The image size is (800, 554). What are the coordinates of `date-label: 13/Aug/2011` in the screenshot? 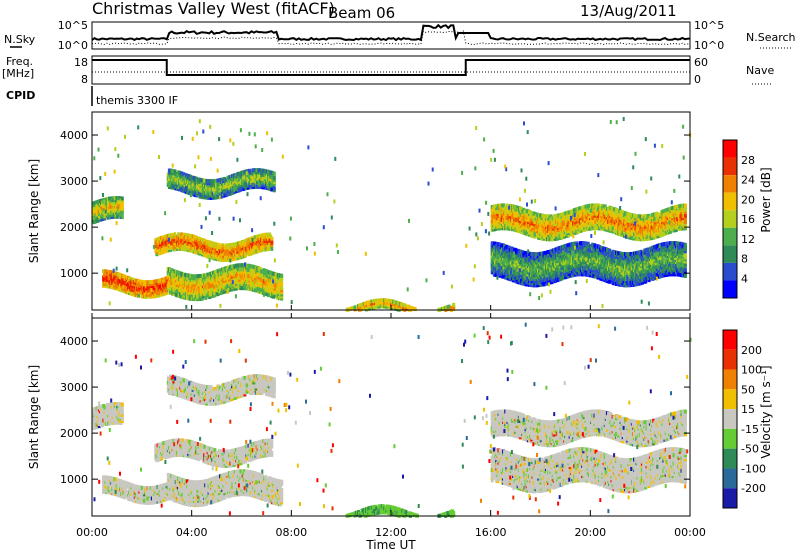 It's located at (628, 11).